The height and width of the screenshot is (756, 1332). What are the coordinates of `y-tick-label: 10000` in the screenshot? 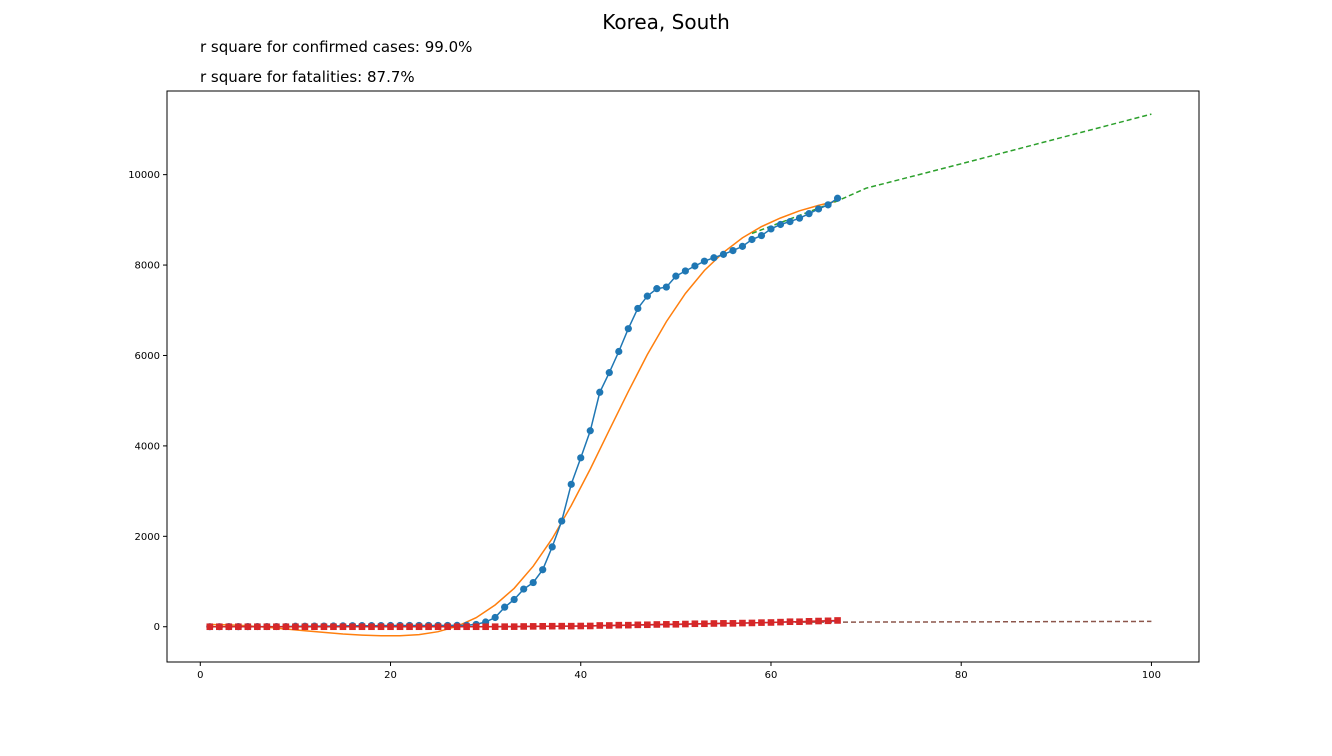 It's located at (144, 175).